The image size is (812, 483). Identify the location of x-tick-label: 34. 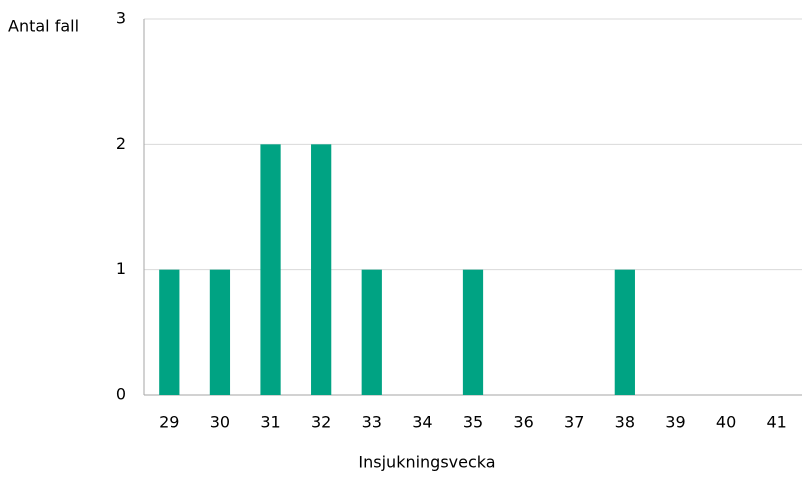
(422, 422).